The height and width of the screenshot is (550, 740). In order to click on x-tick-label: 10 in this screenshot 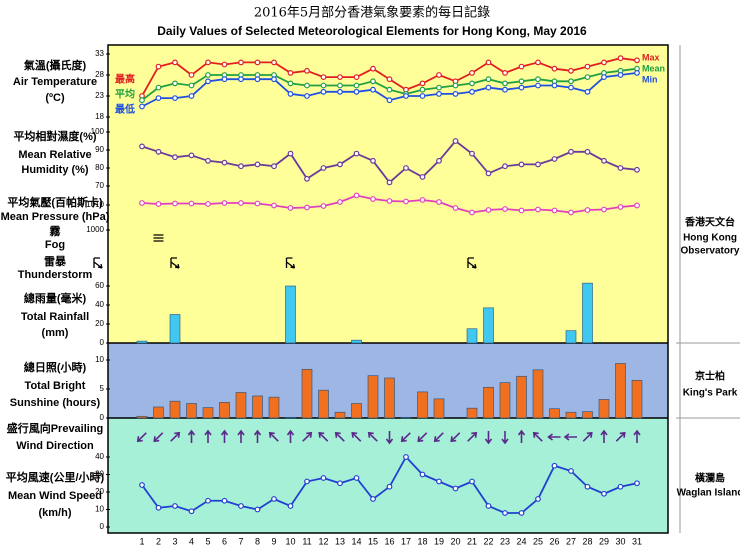, I will do `click(290, 541)`.